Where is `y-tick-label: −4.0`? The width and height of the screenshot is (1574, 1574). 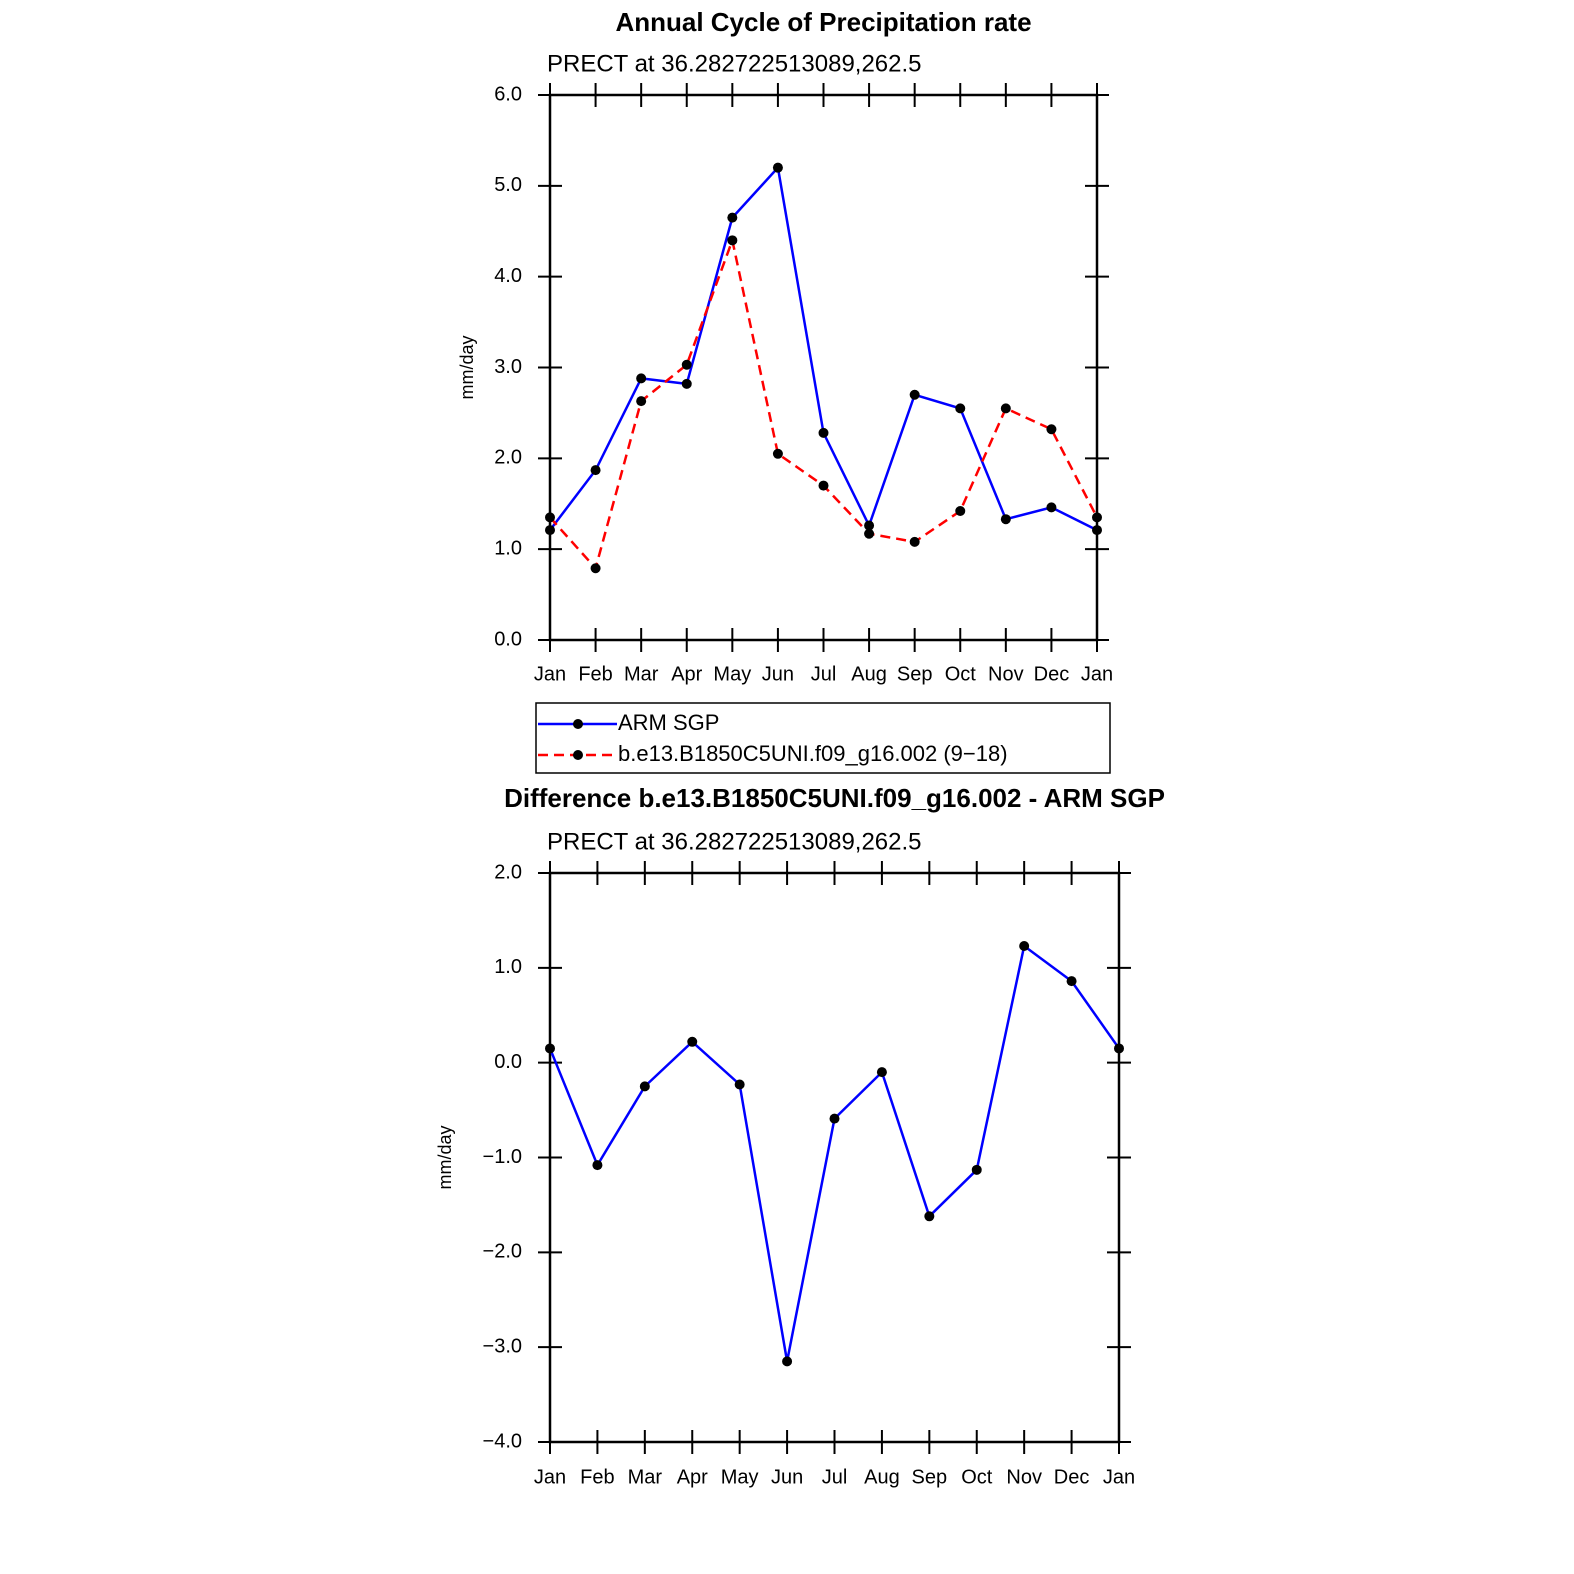
y-tick-label: −4.0 is located at coordinates (502, 1441).